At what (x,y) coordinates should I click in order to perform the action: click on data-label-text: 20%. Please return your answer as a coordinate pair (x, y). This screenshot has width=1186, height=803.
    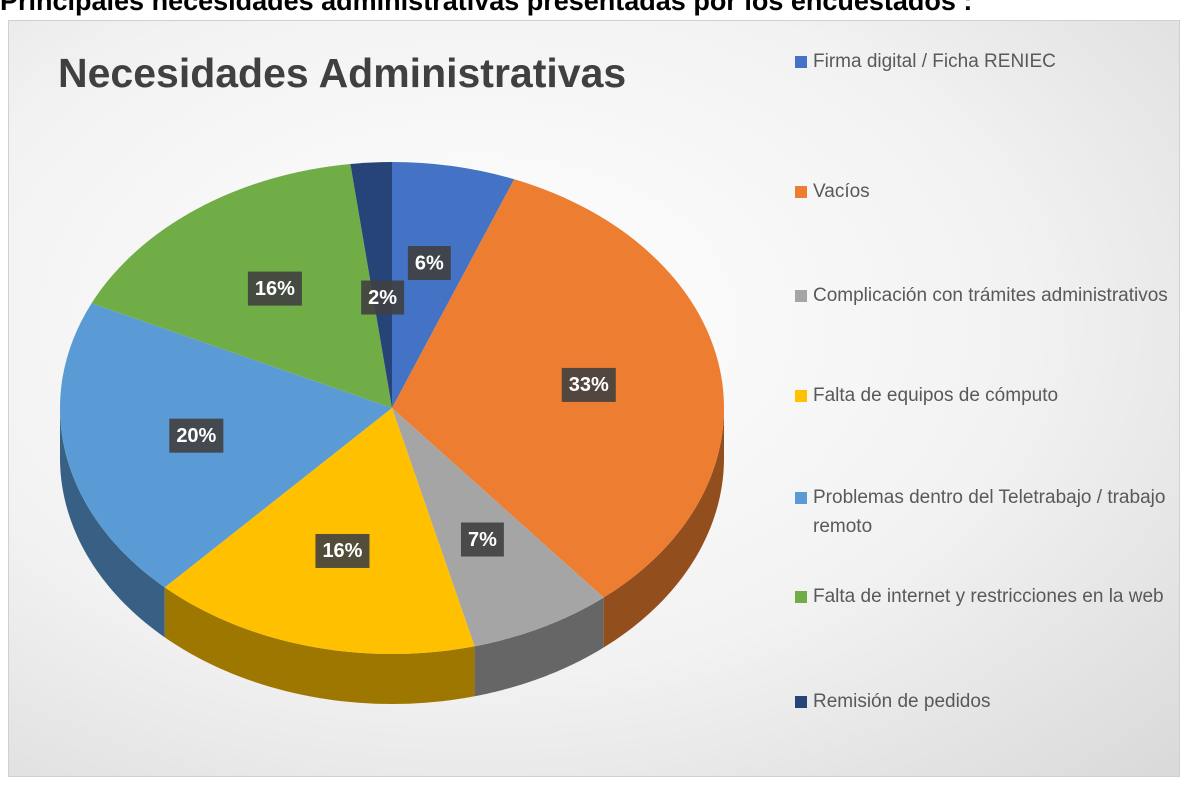
    Looking at the image, I should click on (196, 436).